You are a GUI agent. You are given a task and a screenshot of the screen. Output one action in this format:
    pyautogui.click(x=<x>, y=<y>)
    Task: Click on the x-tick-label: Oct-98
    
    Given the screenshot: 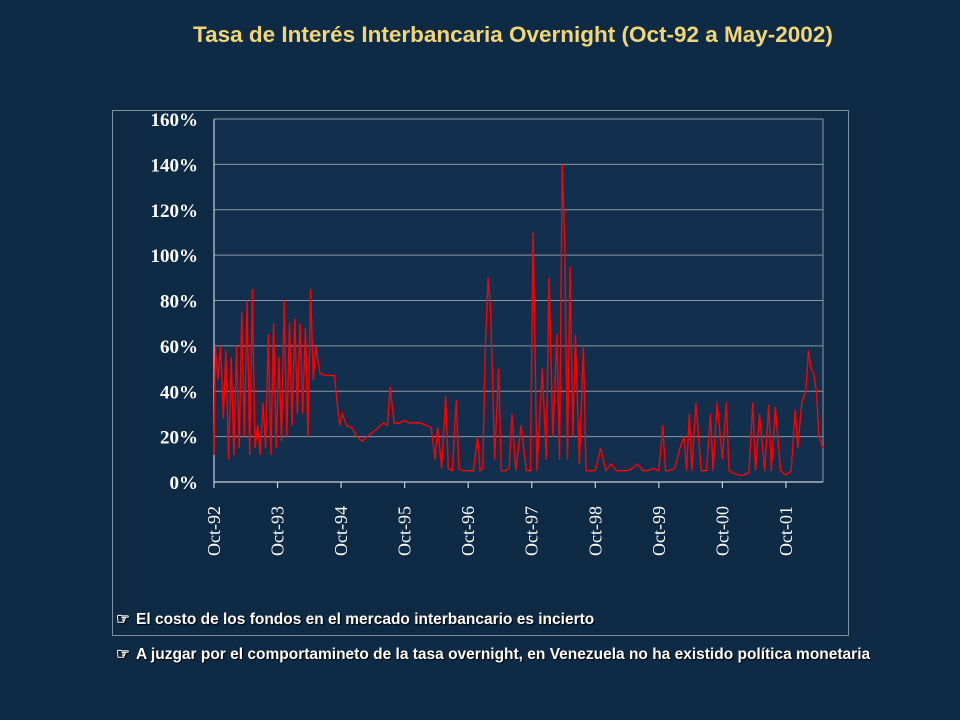 What is the action you would take?
    pyautogui.click(x=595, y=531)
    